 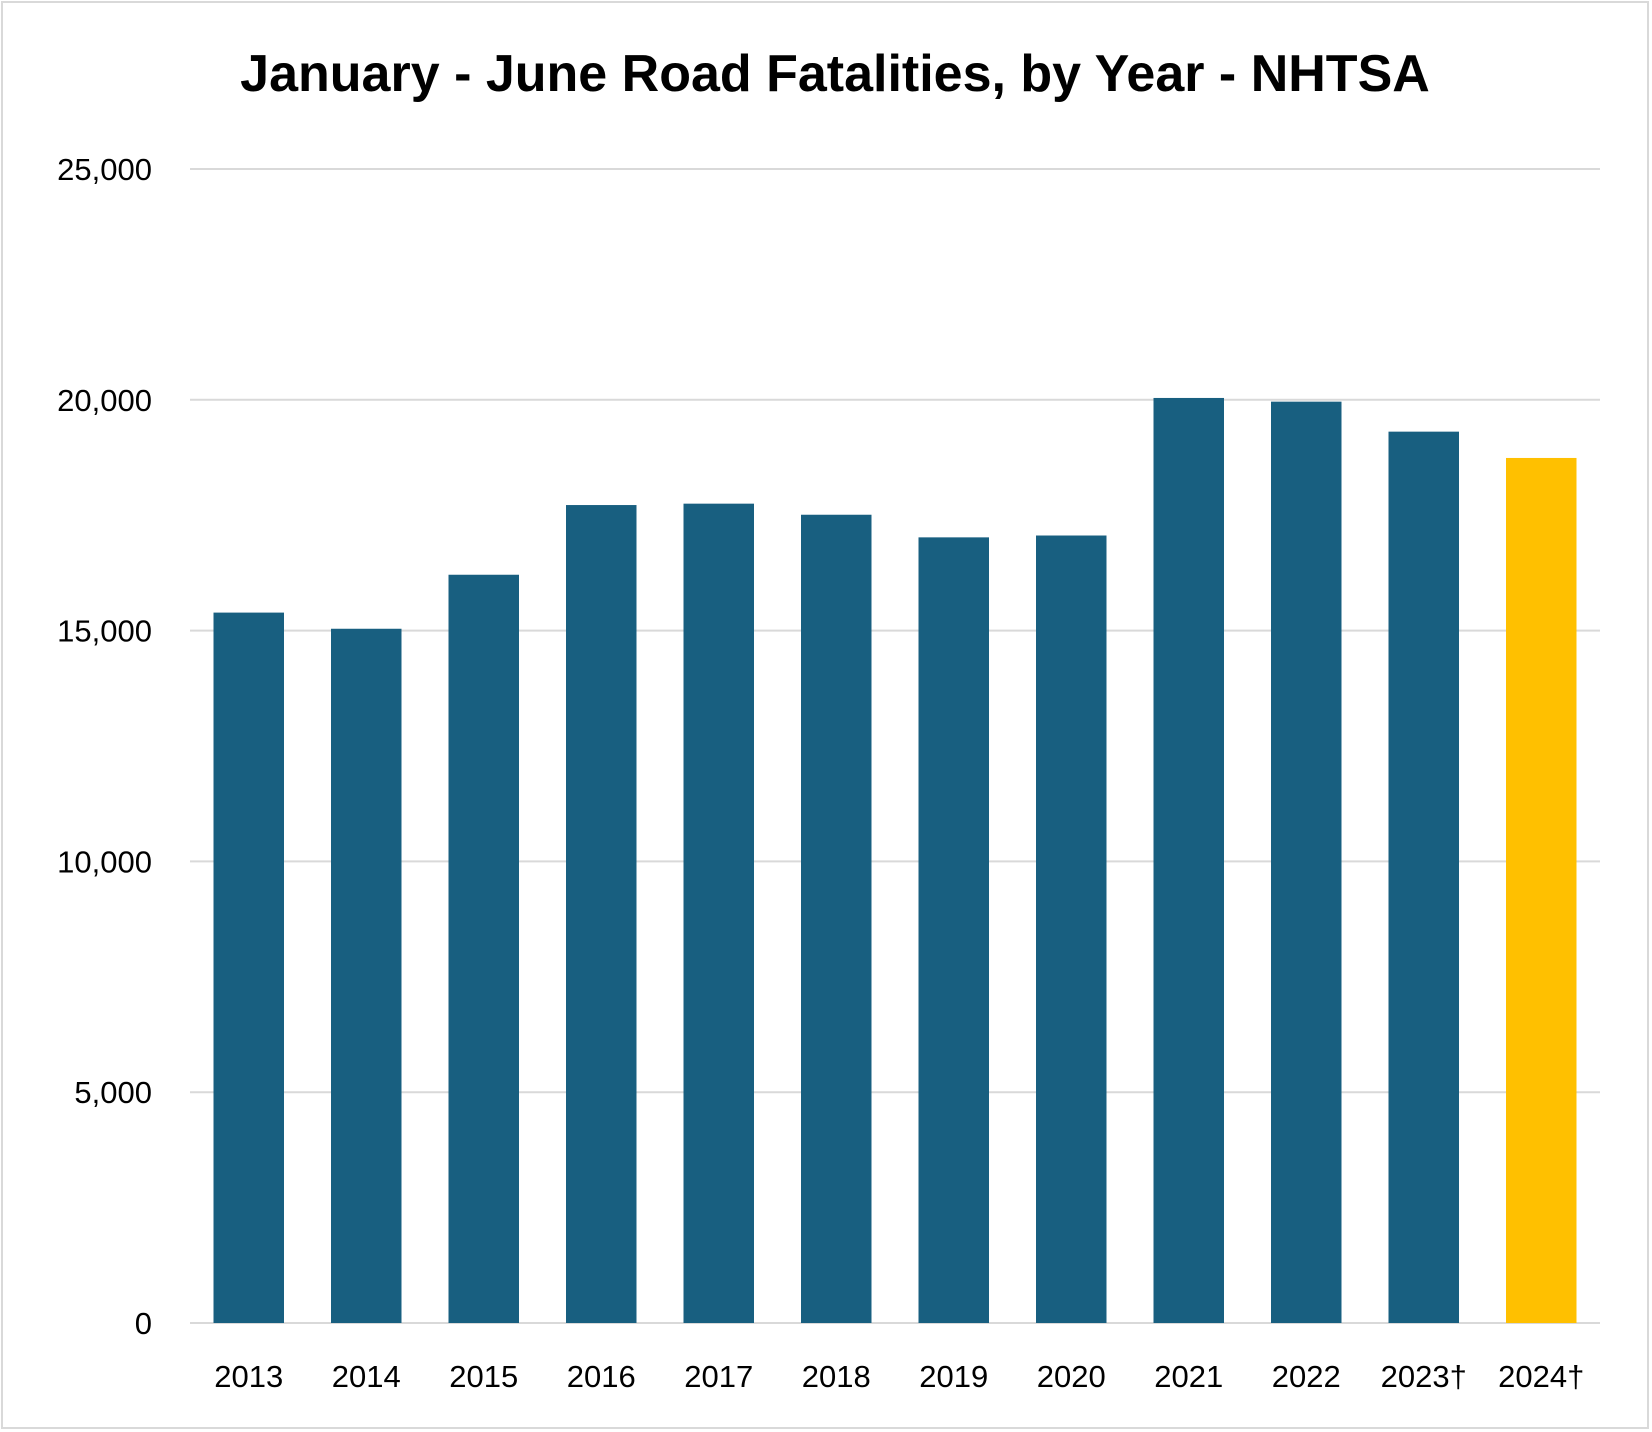 What do you see at coordinates (1188, 860) in the screenshot?
I see `bar-2021` at bounding box center [1188, 860].